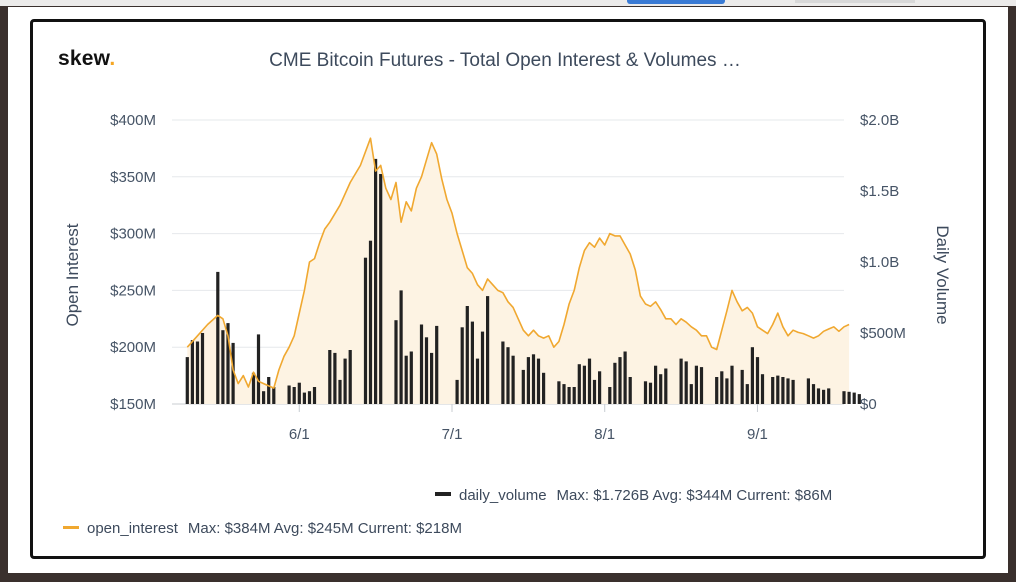 The height and width of the screenshot is (582, 1016). What do you see at coordinates (299, 434) in the screenshot?
I see `x-tick-label: 6/1` at bounding box center [299, 434].